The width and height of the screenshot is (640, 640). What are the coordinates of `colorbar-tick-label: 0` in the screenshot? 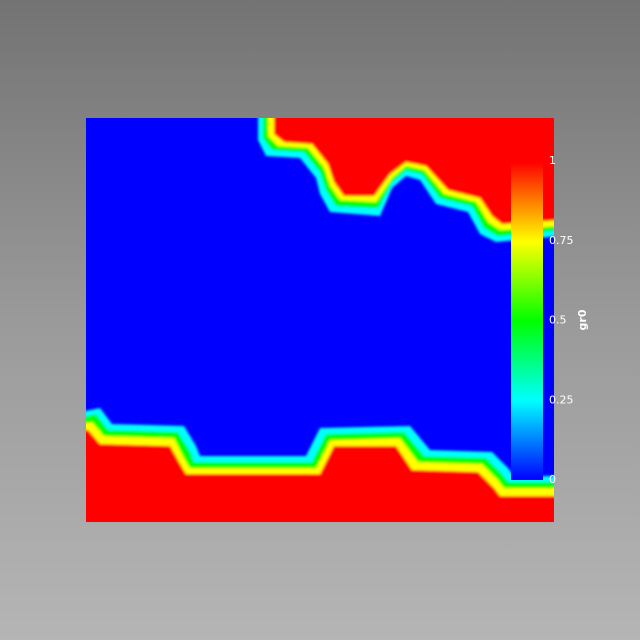 It's located at (552, 479).